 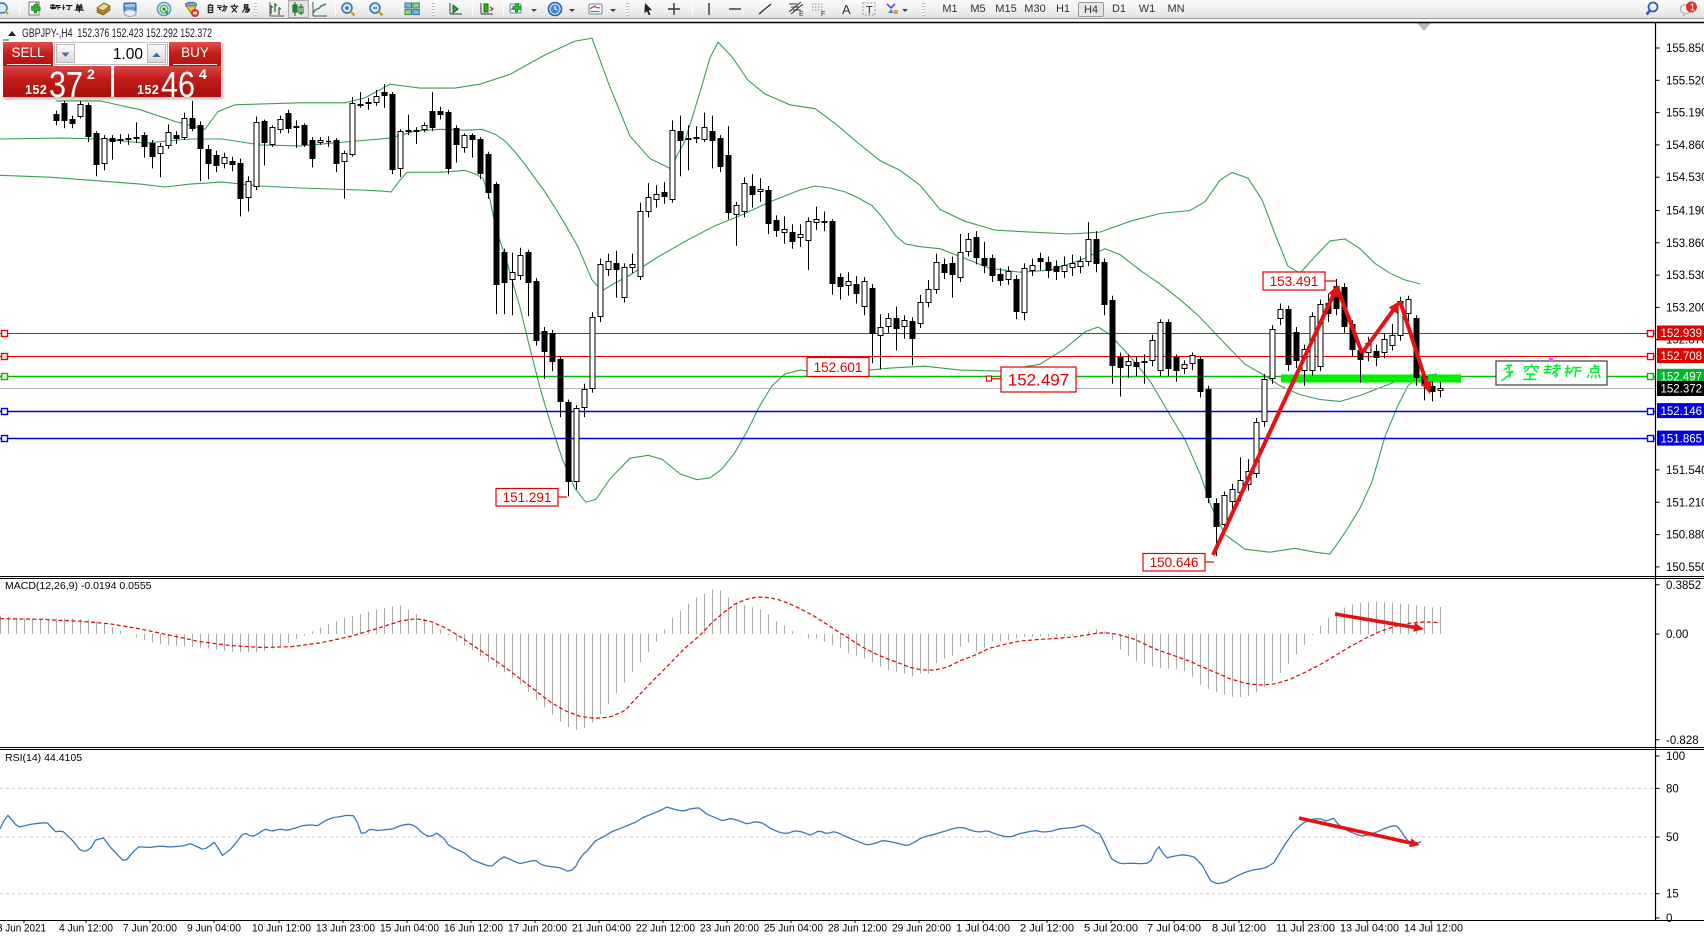 I want to click on svg-text: 153.200, so click(x=1685, y=308).